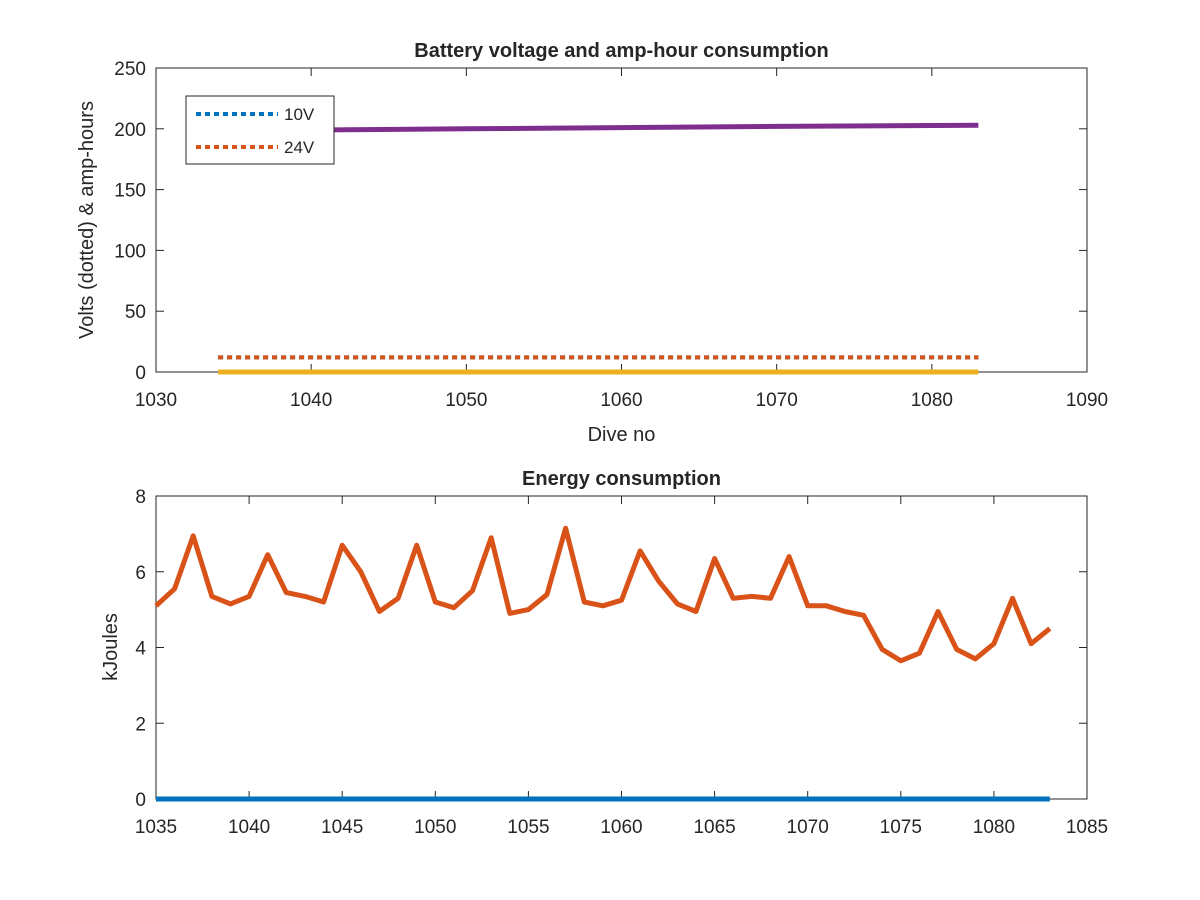 The image size is (1200, 900). I want to click on y-axis-label: kJoules, so click(111, 647).